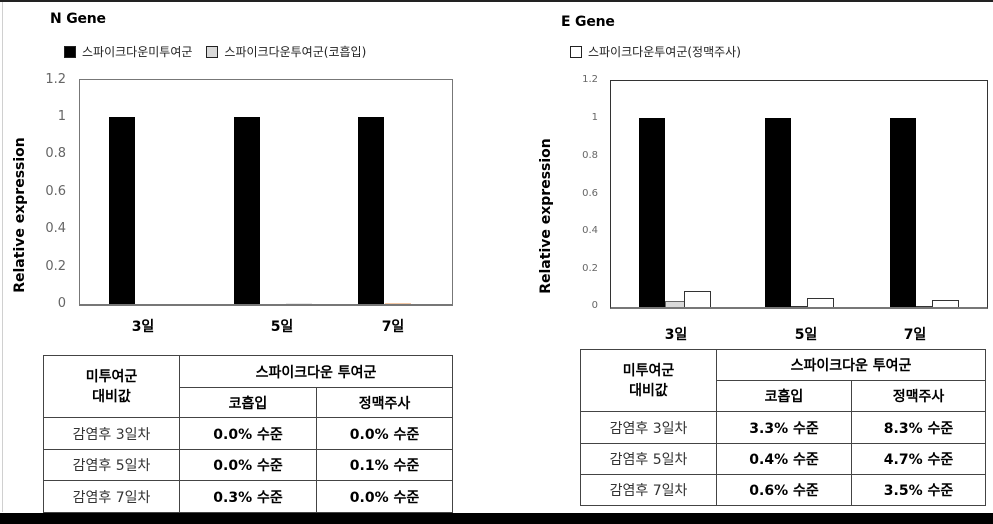 This screenshot has height=524, width=993. What do you see at coordinates (588, 22) in the screenshot?
I see `e-gene-title: E Gene` at bounding box center [588, 22].